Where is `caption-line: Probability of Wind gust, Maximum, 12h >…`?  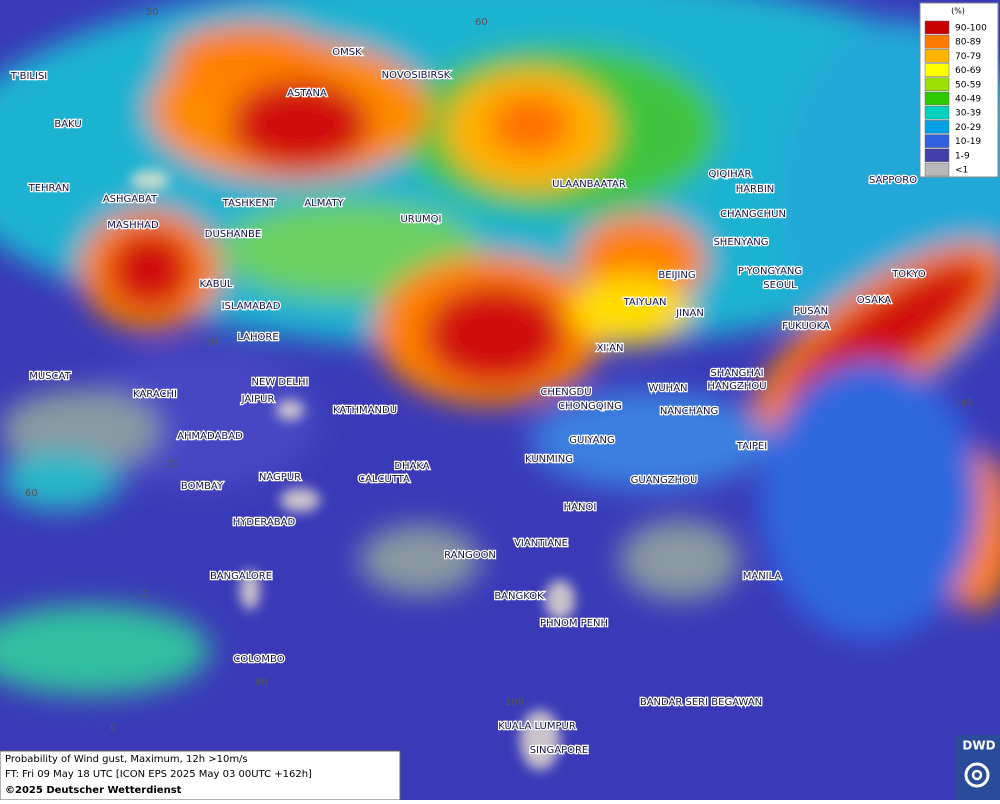 caption-line: Probability of Wind gust, Maximum, 12h >… is located at coordinates (126, 759).